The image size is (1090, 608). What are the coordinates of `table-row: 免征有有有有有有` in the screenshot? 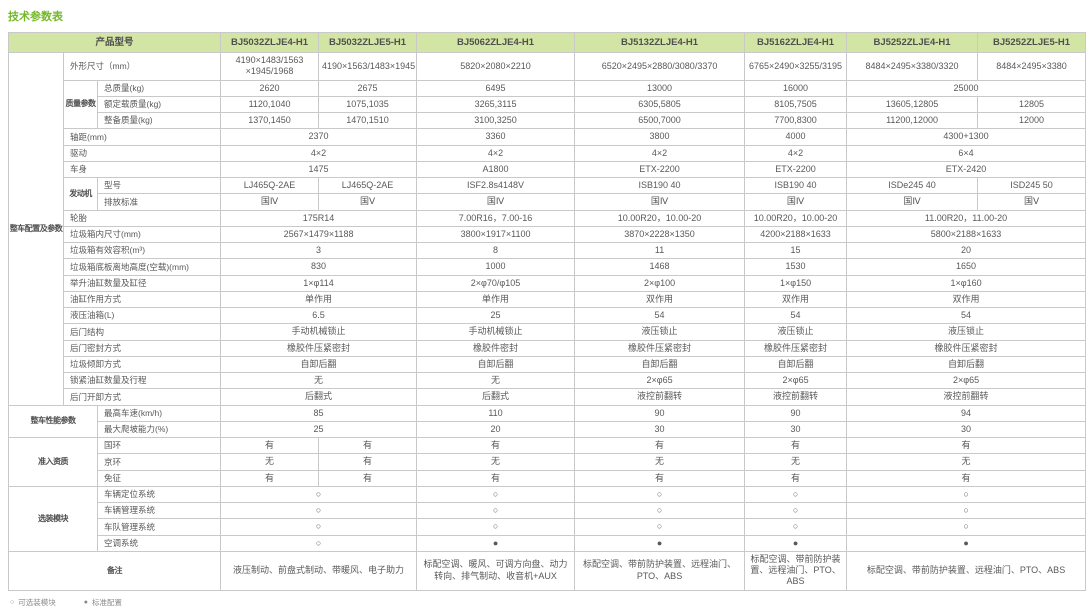 It's located at (548, 478).